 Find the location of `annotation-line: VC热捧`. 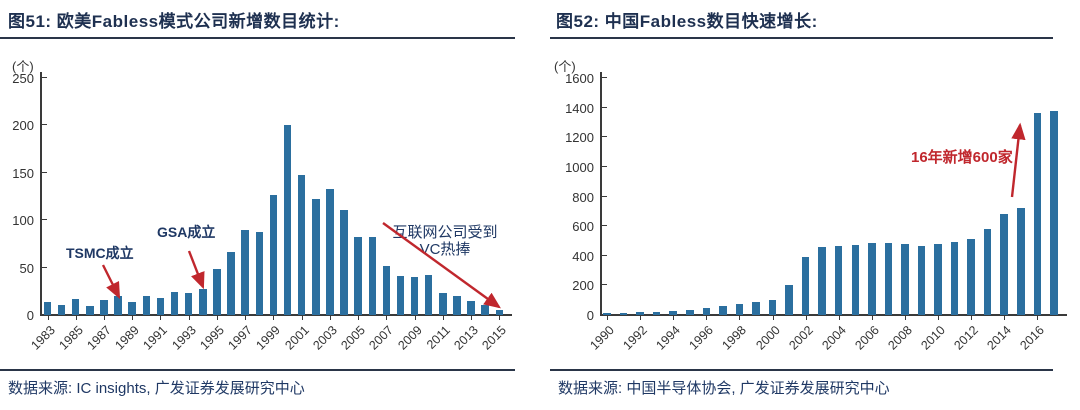

annotation-line: VC热捧 is located at coordinates (445, 250).